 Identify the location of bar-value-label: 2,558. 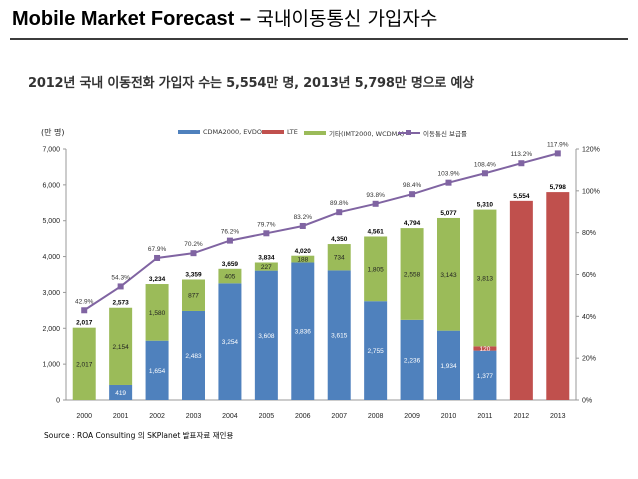
(412, 274).